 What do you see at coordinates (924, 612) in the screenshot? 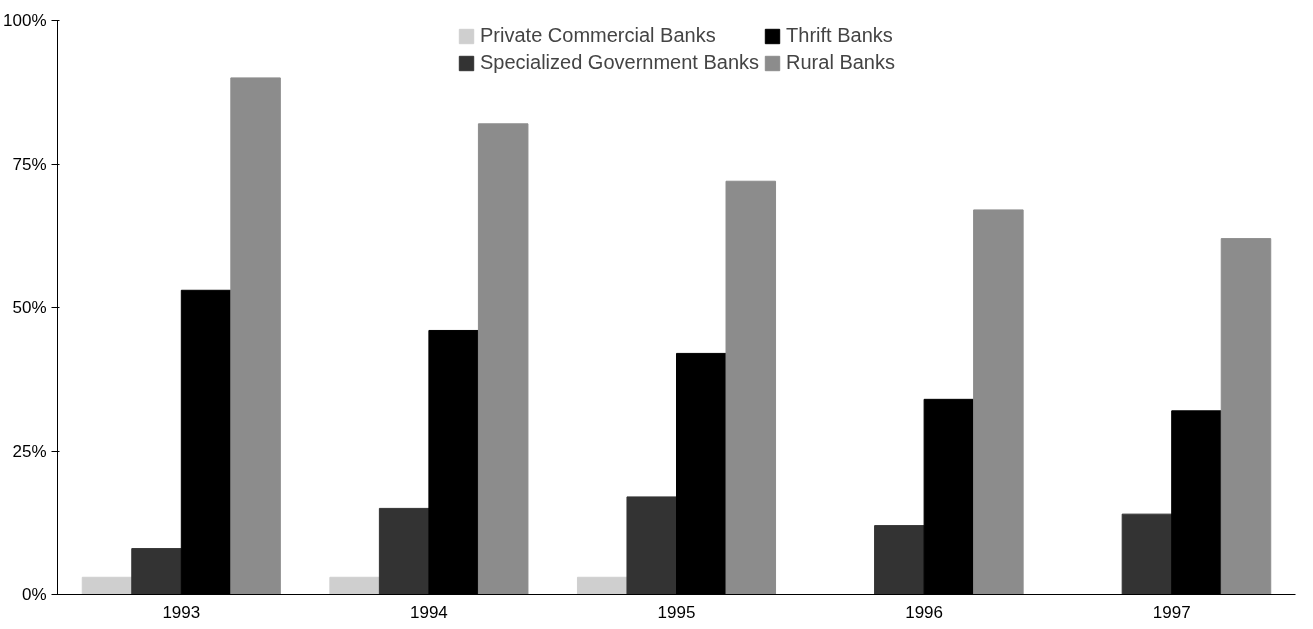
I see `x-tick-label: 1996` at bounding box center [924, 612].